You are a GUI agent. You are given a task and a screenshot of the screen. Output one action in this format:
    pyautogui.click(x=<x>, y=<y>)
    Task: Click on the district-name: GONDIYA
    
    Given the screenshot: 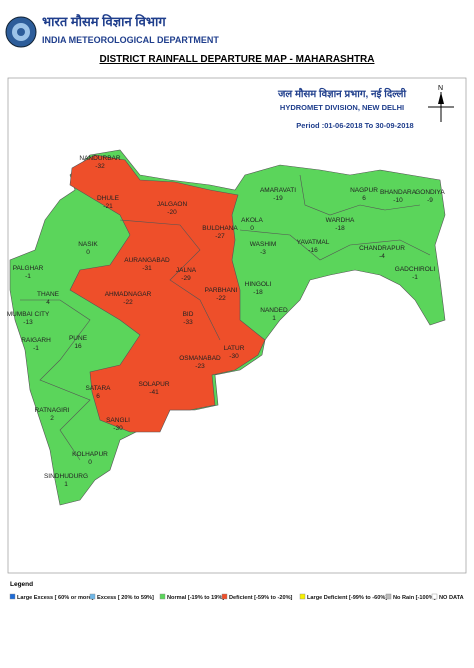 What is the action you would take?
    pyautogui.click(x=430, y=192)
    